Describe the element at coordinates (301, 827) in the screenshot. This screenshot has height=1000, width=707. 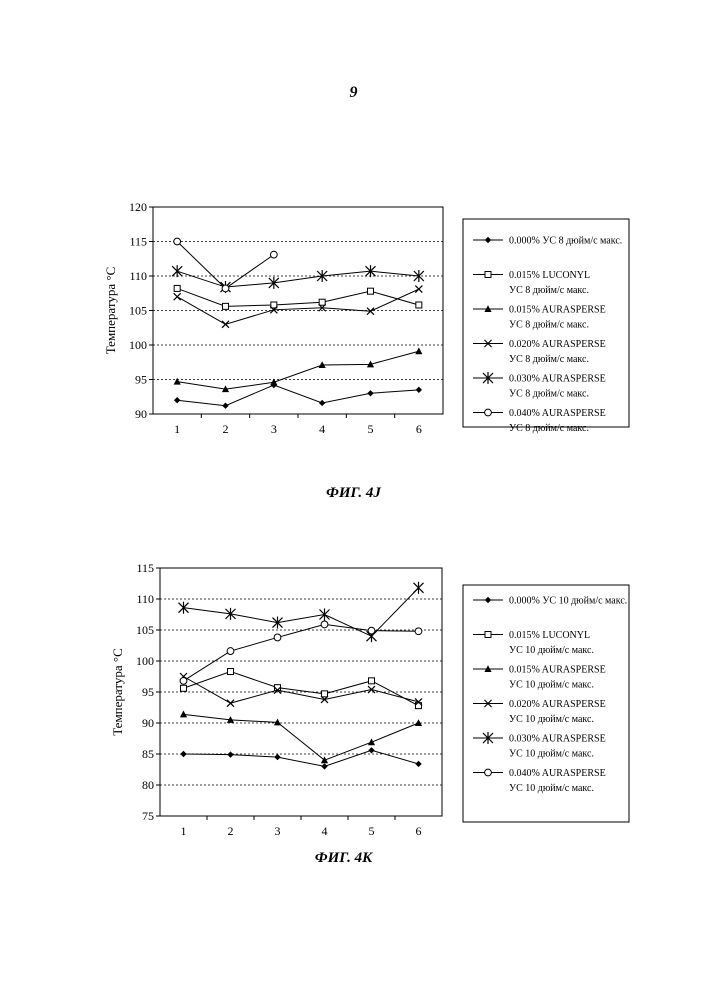
I see `x-axis: 1 2 3 4 5 6` at that location.